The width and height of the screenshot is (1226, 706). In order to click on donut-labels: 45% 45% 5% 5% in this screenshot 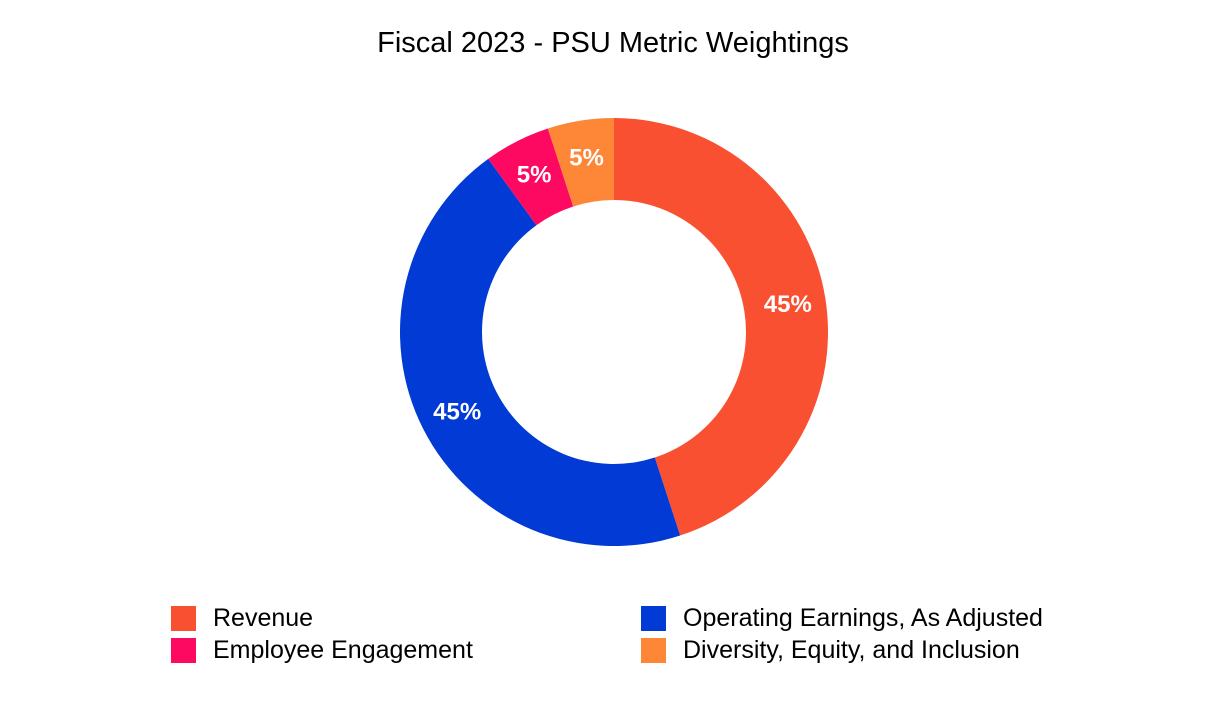, I will do `click(622, 285)`.